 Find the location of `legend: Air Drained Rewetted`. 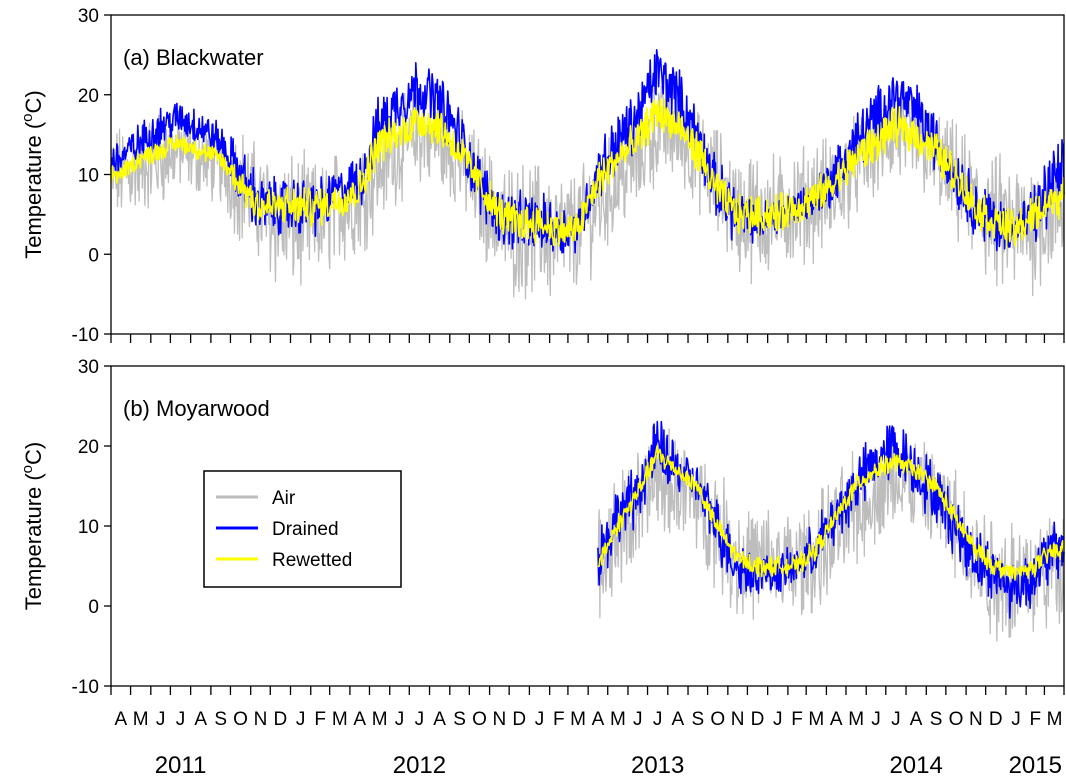

legend: Air Drained Rewetted is located at coordinates (302, 529).